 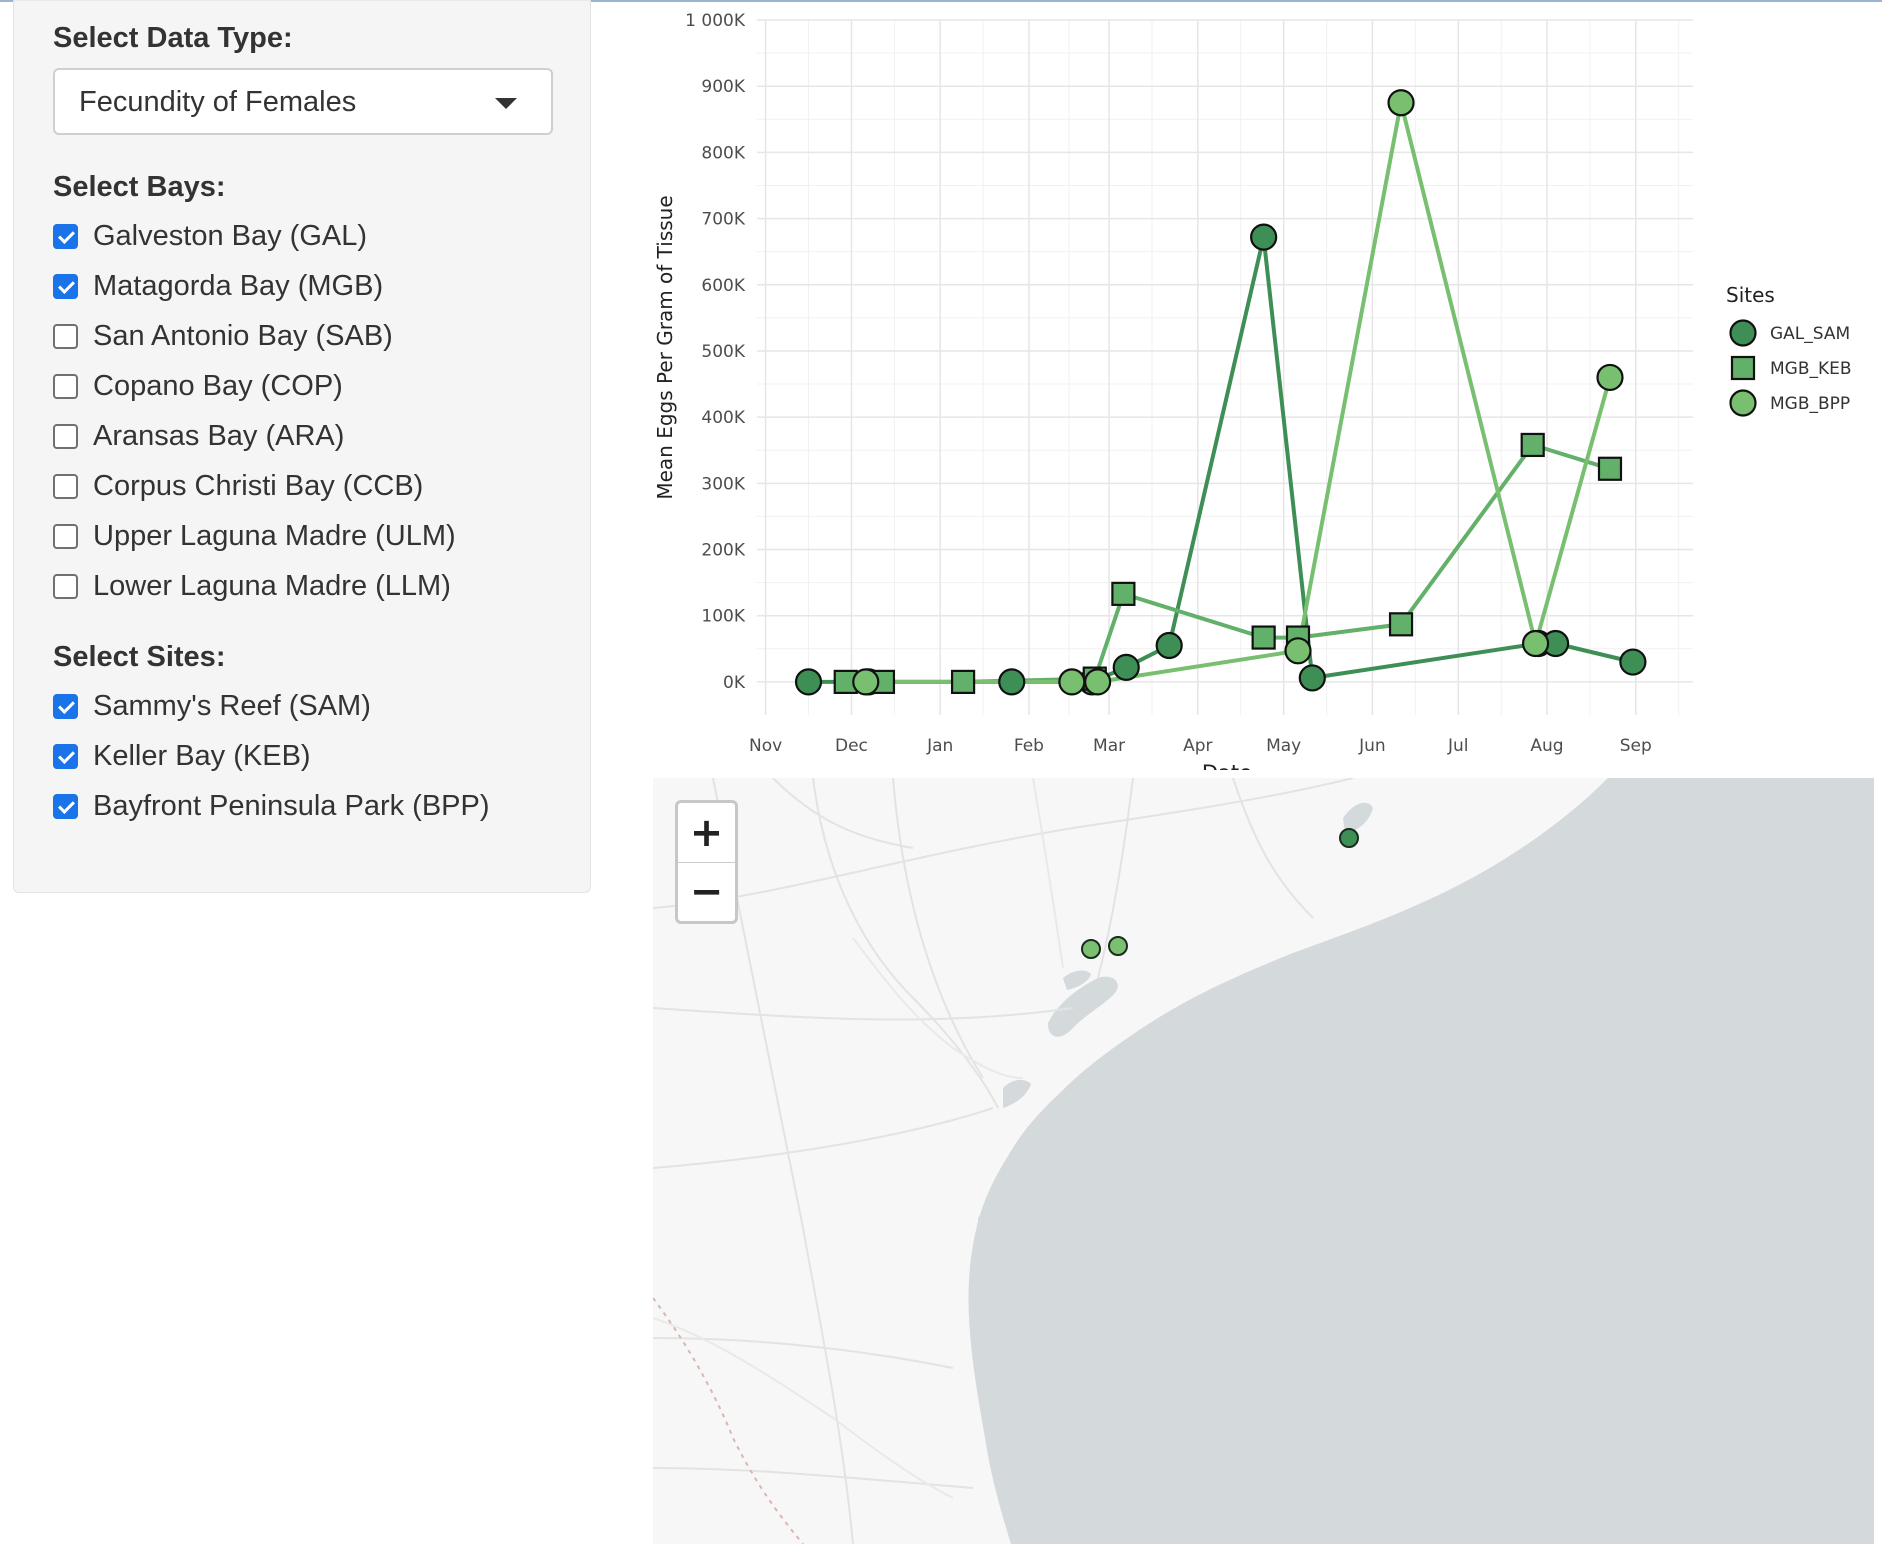 What do you see at coordinates (1118, 946) in the screenshot?
I see `map-marker-mgb-keb` at bounding box center [1118, 946].